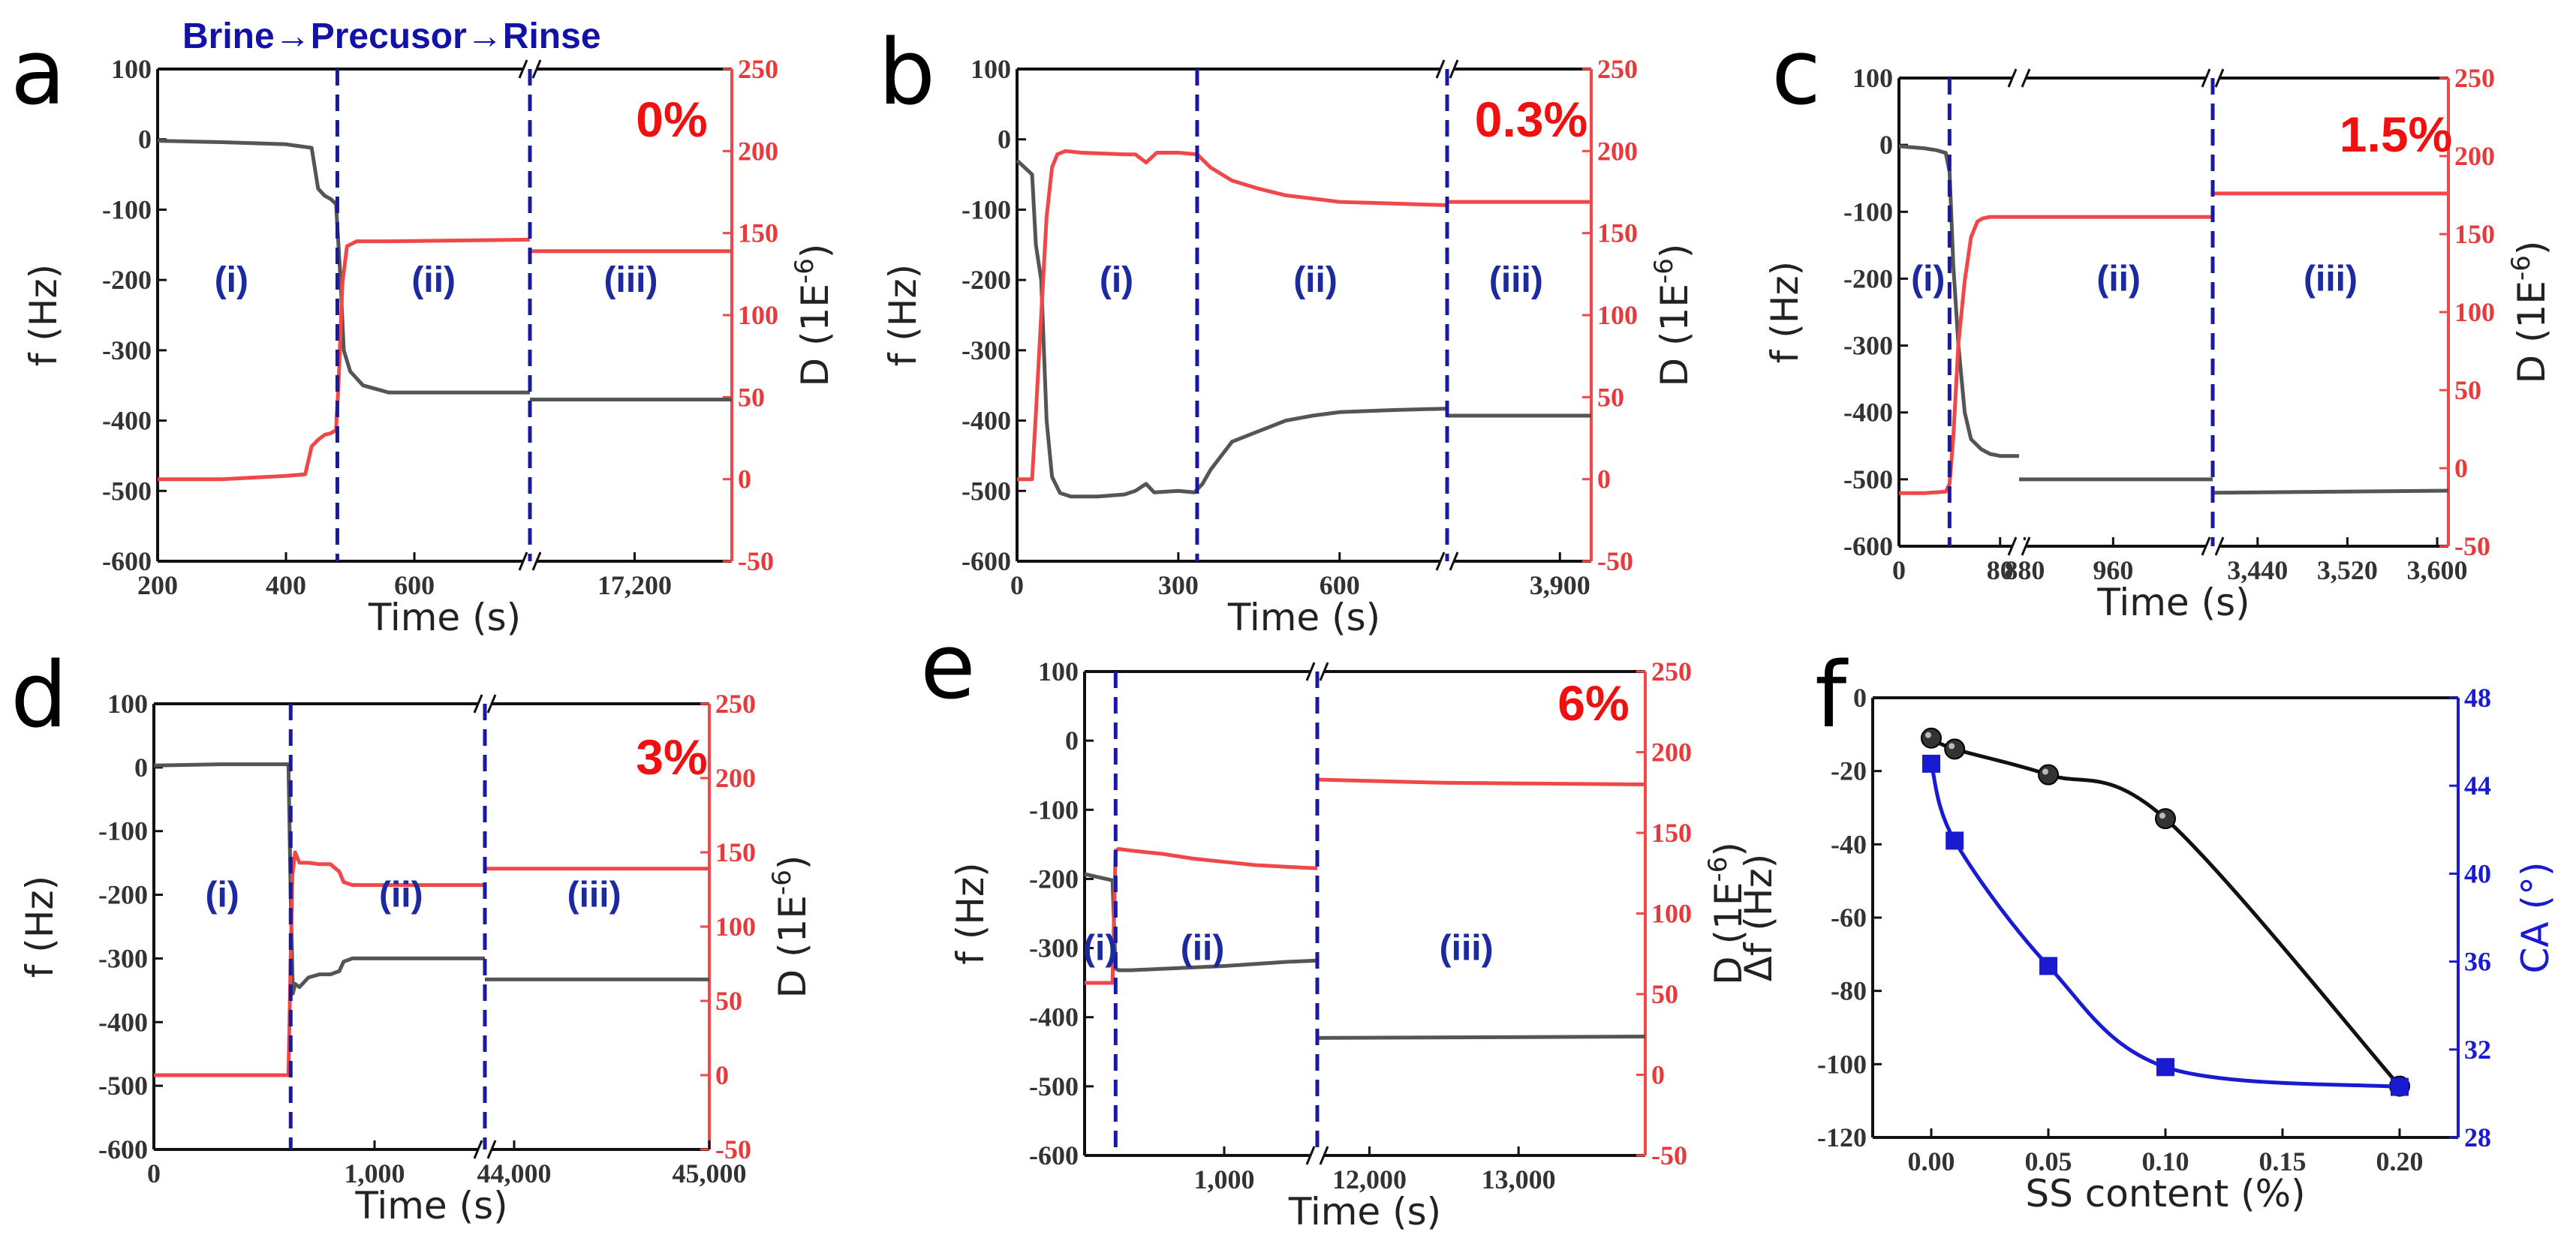 This screenshot has height=1256, width=2576. I want to click on panel-letter: b, so click(906, 73).